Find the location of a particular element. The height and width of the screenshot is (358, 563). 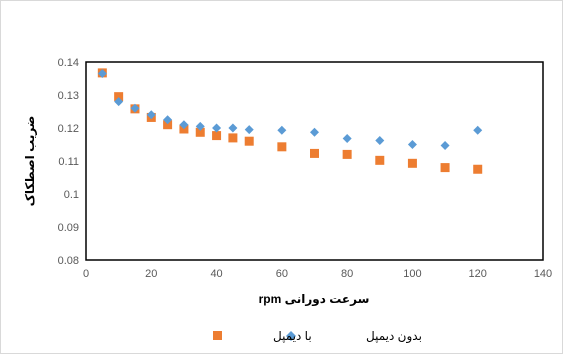

x-tick-label: 0 is located at coordinates (86, 274).